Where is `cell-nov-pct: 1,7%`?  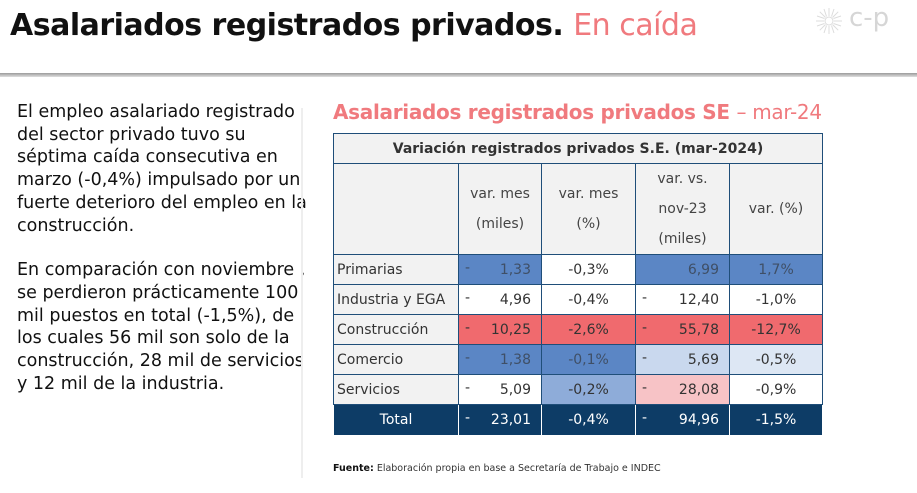
cell-nov-pct: 1,7% is located at coordinates (776, 269).